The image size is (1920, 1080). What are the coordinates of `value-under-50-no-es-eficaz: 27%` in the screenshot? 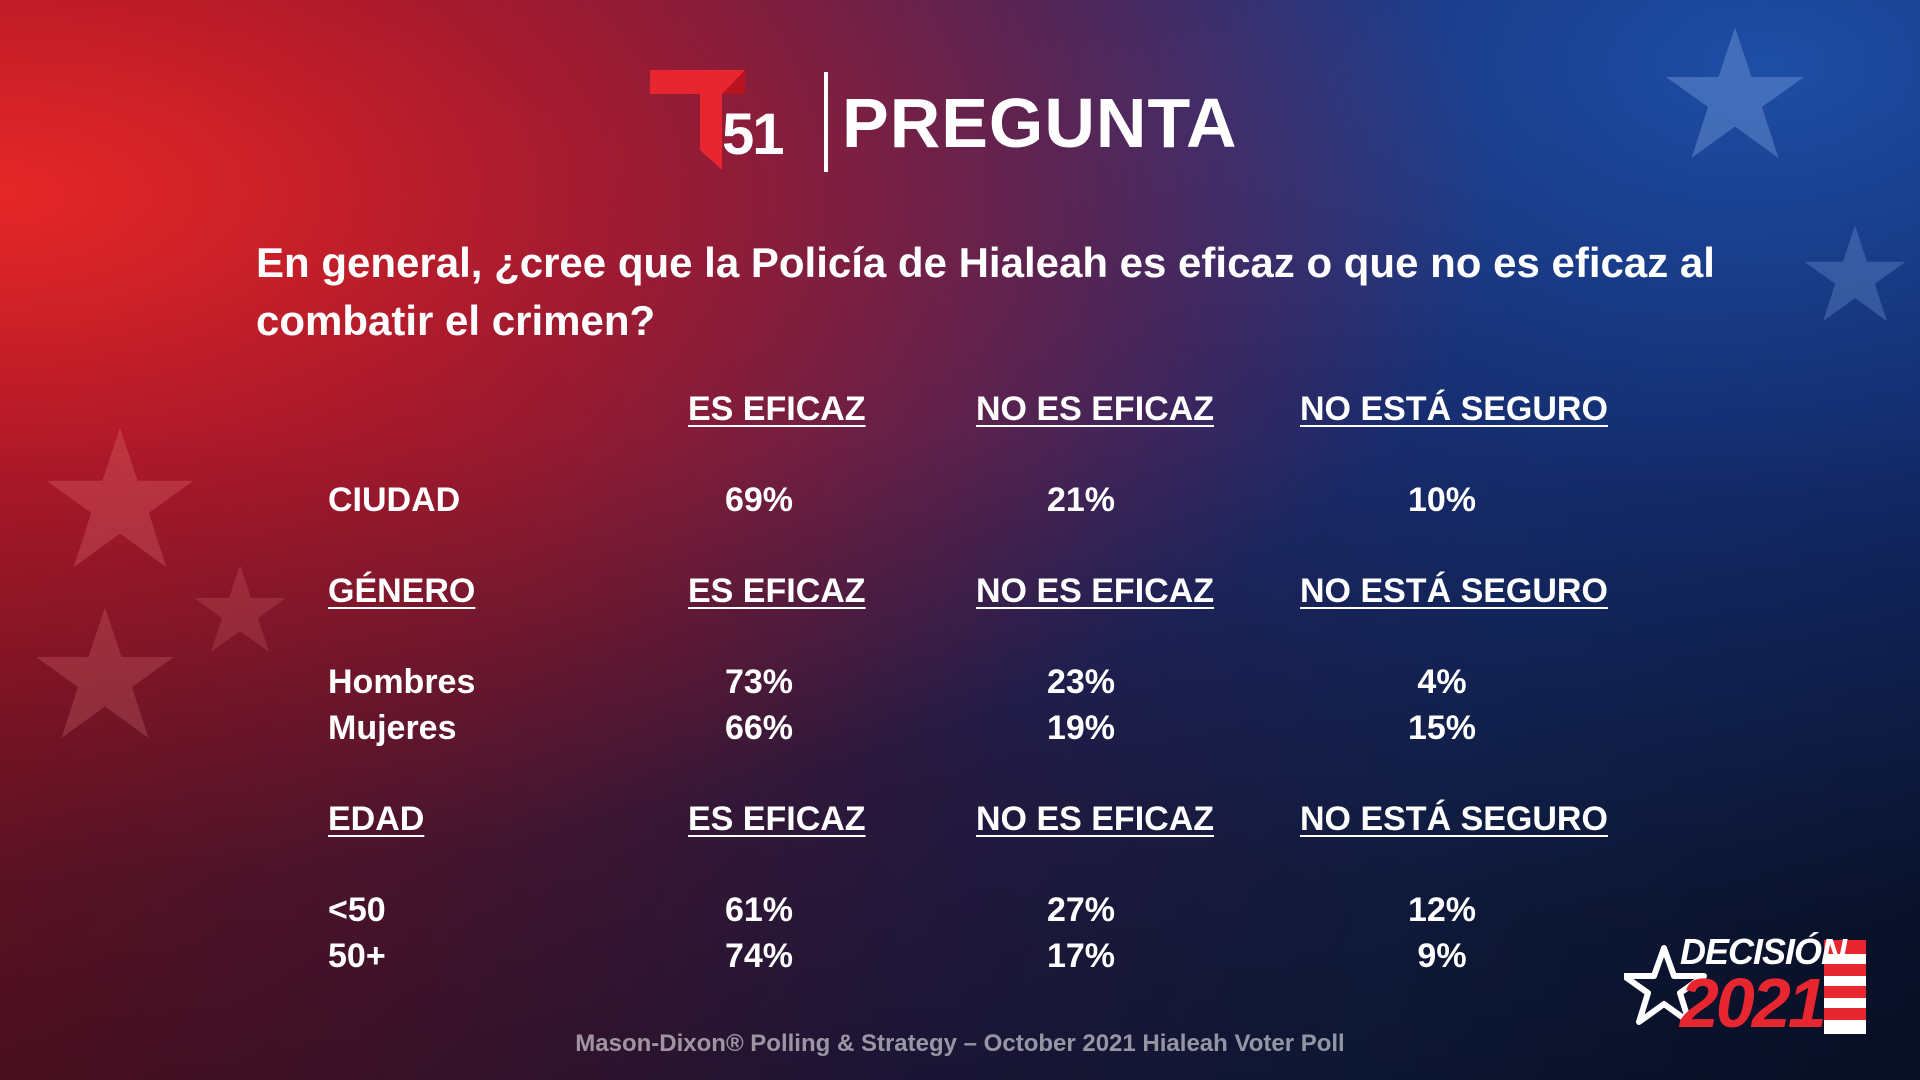 It's located at (1081, 910).